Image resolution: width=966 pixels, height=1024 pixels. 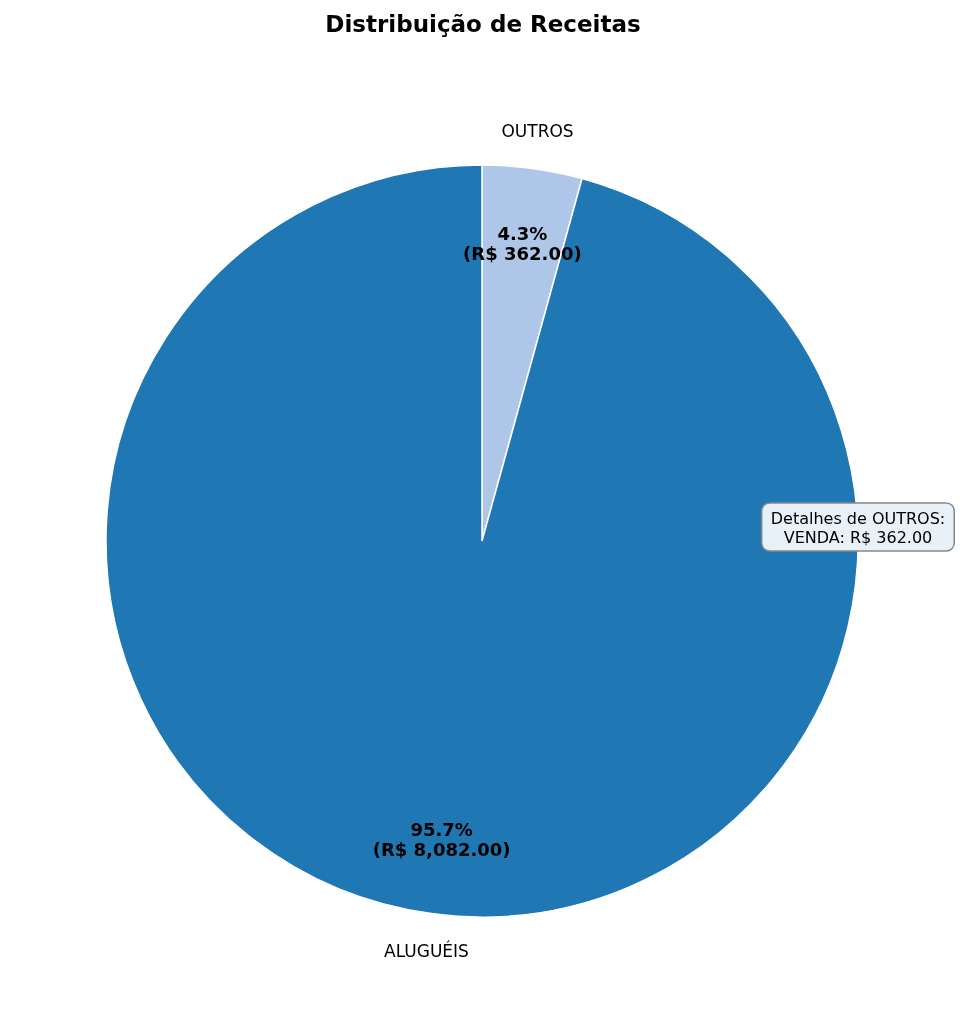 What do you see at coordinates (858, 527) in the screenshot?
I see `text: Detalhes de OUTROS: VENDA: R$ 362.00` at bounding box center [858, 527].